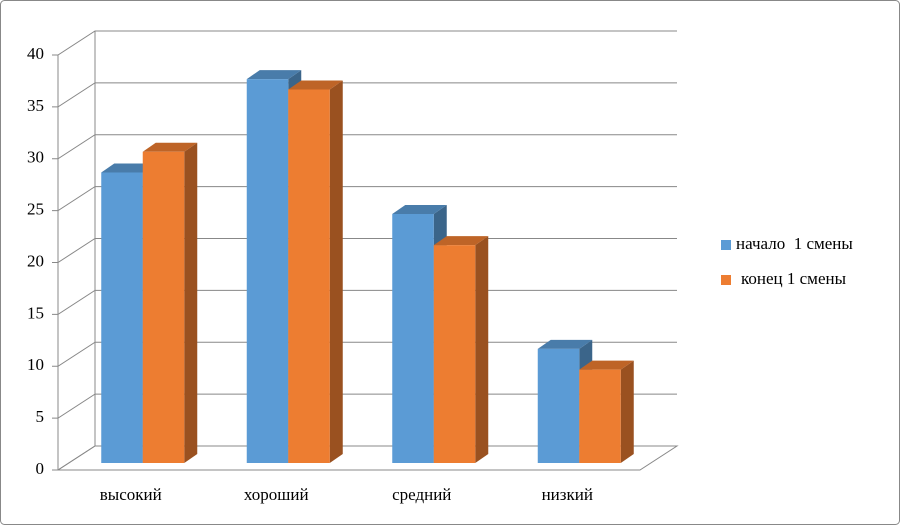 Image resolution: width=901 pixels, height=526 pixels. What do you see at coordinates (40, 468) in the screenshot?
I see `y-tick-label: 0` at bounding box center [40, 468].